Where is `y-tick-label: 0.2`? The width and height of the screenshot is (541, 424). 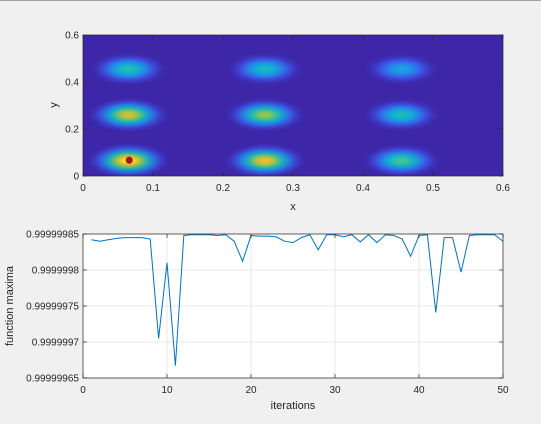
y-tick-label: 0.2 is located at coordinates (72, 130).